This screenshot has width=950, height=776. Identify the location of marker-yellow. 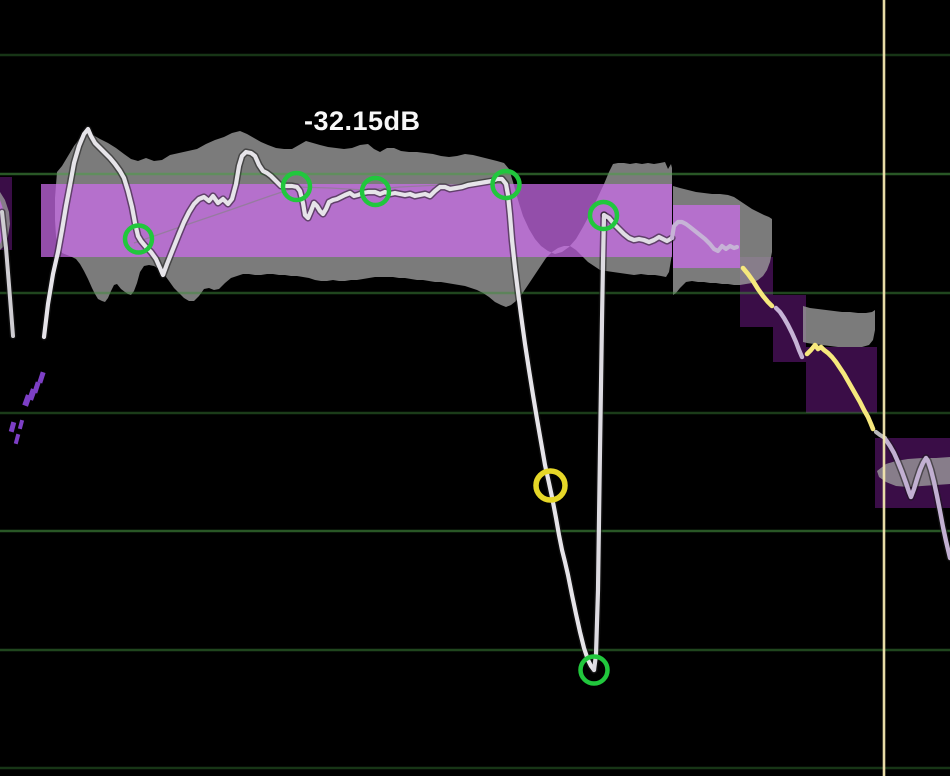
(550, 485).